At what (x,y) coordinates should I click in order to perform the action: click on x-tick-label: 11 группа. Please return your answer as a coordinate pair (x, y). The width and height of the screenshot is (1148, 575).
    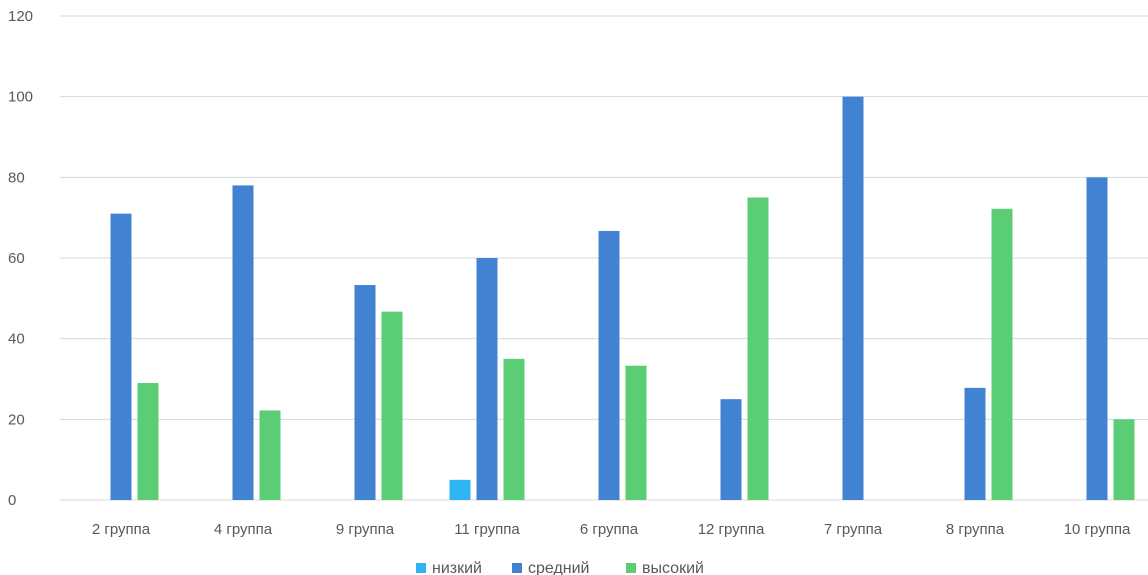
    Looking at the image, I should click on (487, 529).